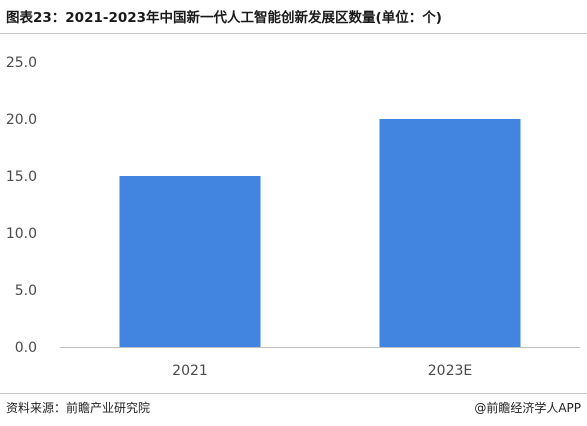 This screenshot has height=426, width=587. I want to click on y-tick-label: 20.0, so click(21, 120).